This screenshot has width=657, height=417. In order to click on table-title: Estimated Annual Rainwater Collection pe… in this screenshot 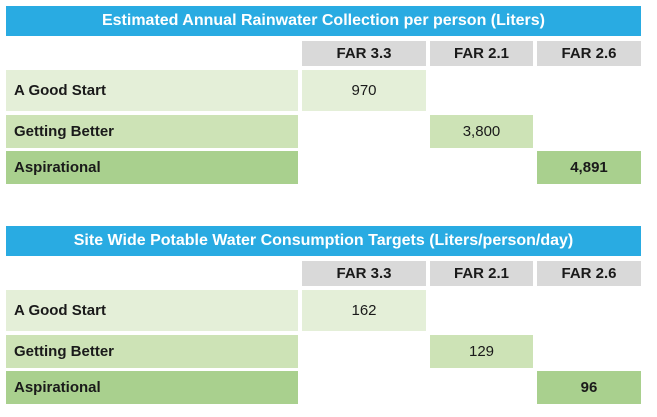, I will do `click(323, 21)`.